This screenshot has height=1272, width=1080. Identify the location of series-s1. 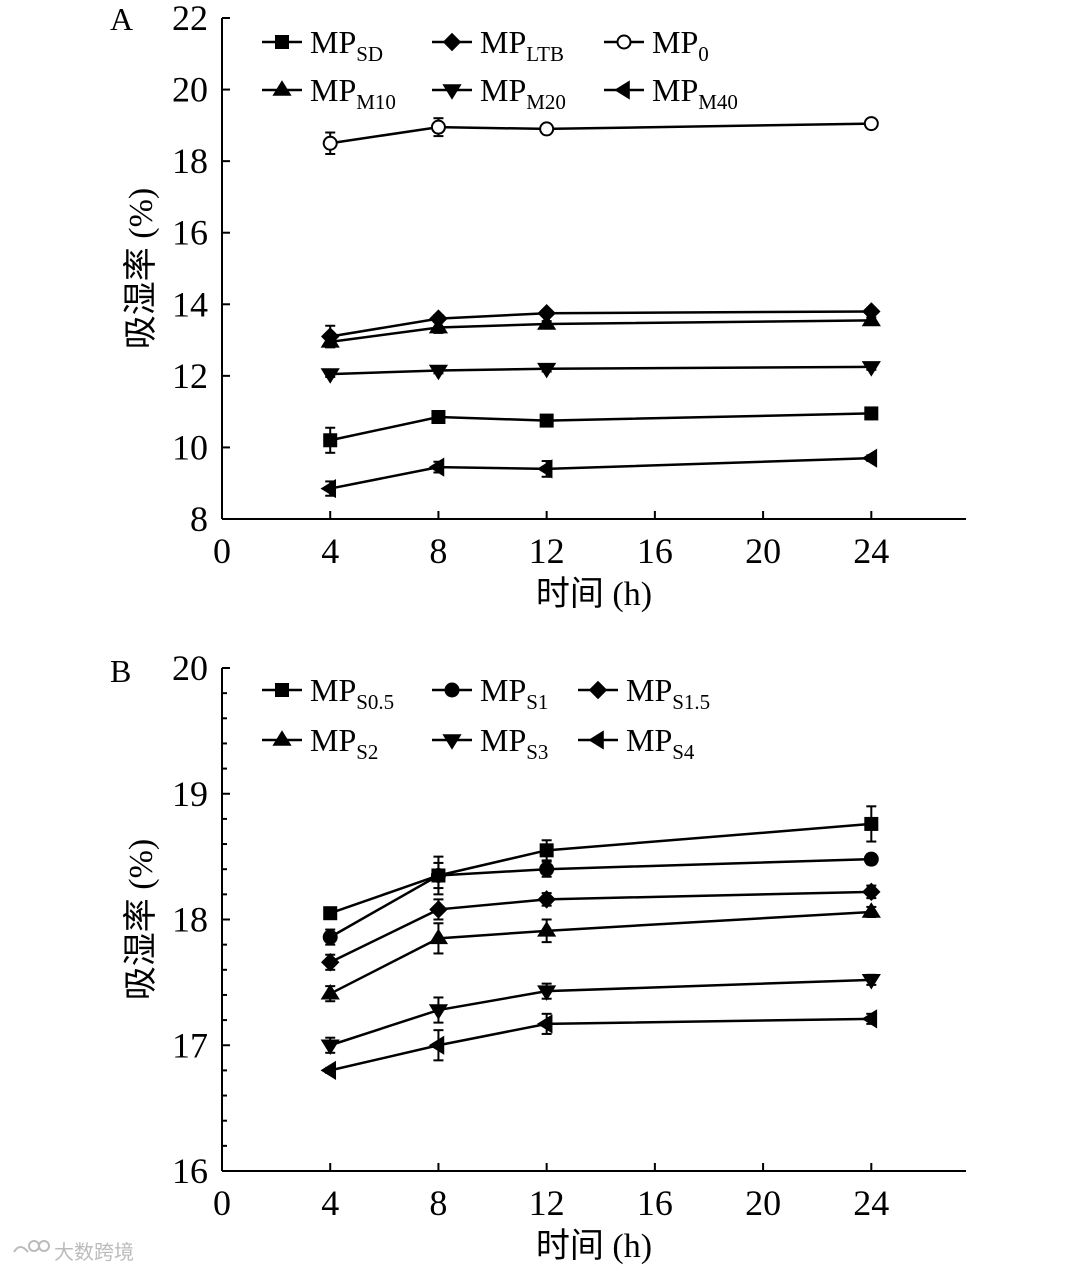
(600, 898).